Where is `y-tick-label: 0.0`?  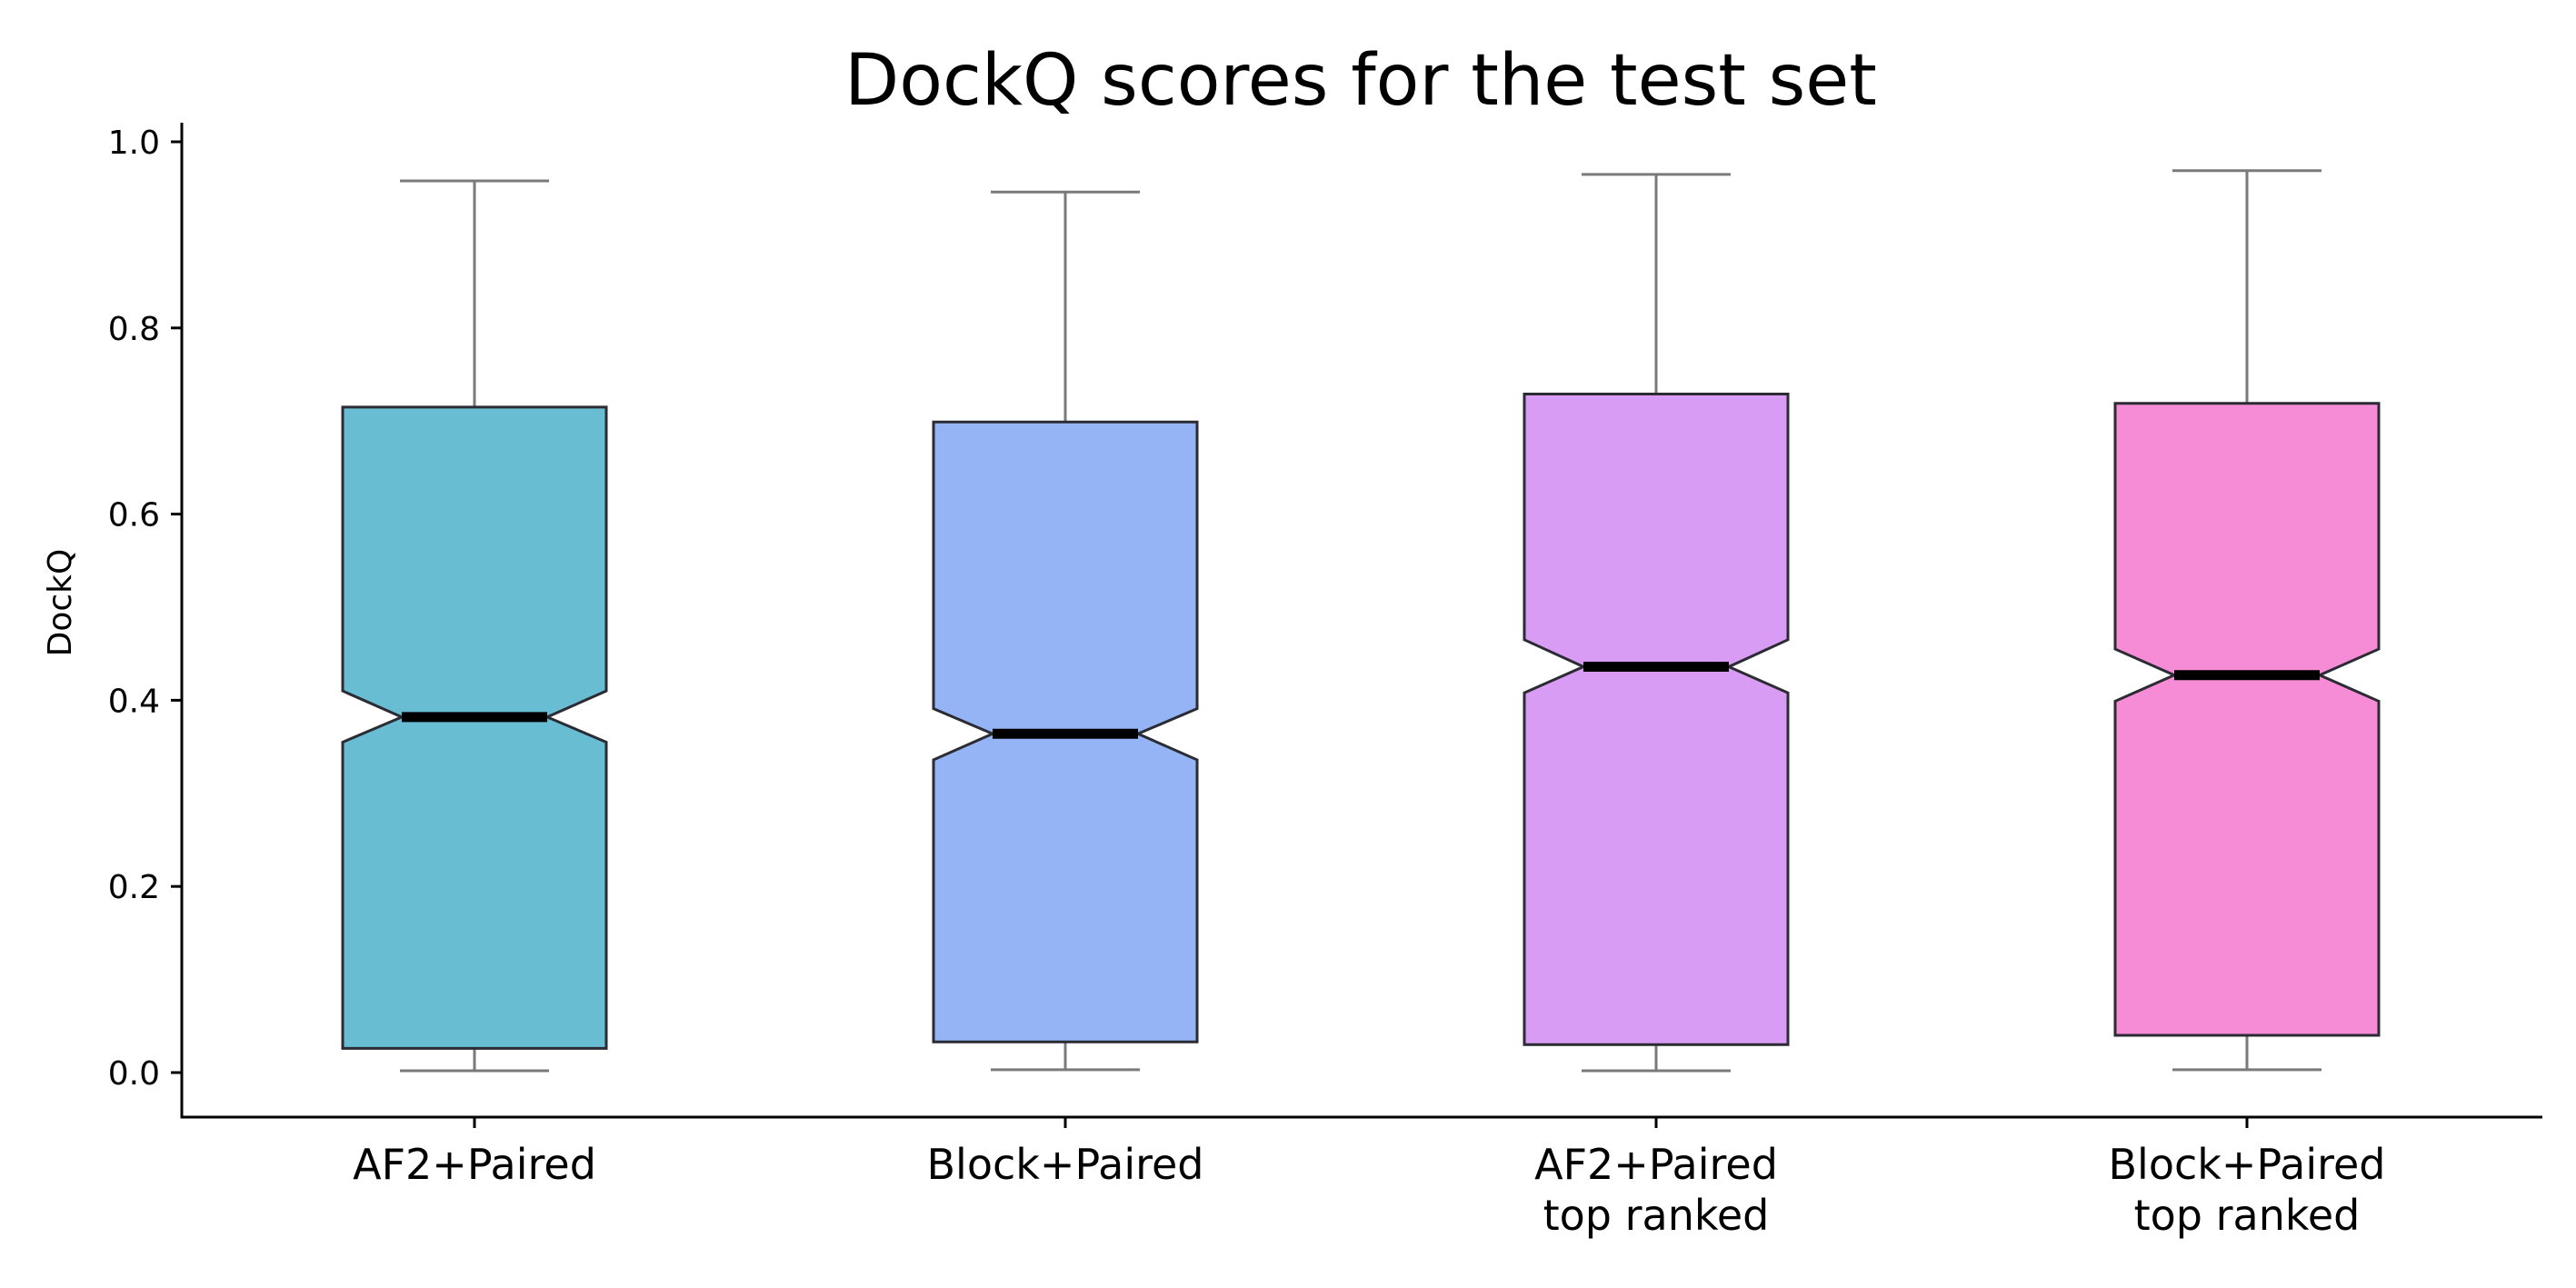
y-tick-label: 0.0 is located at coordinates (134, 1074).